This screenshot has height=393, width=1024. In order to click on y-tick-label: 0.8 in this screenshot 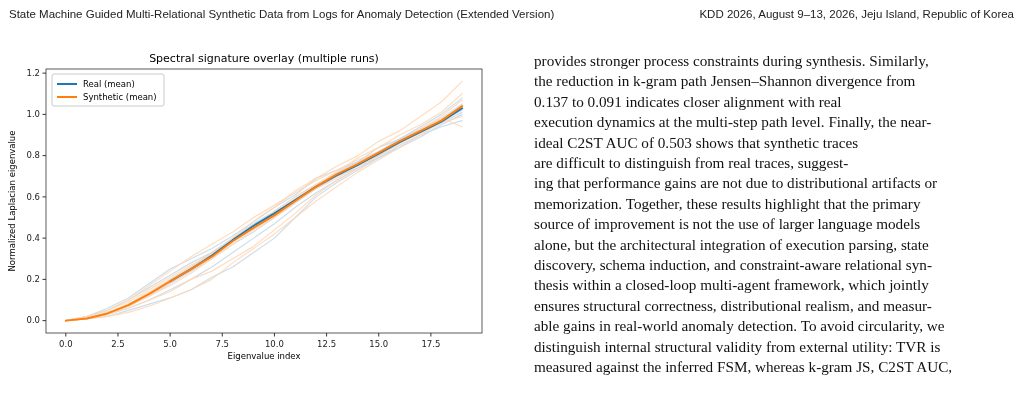, I will do `click(33, 155)`.